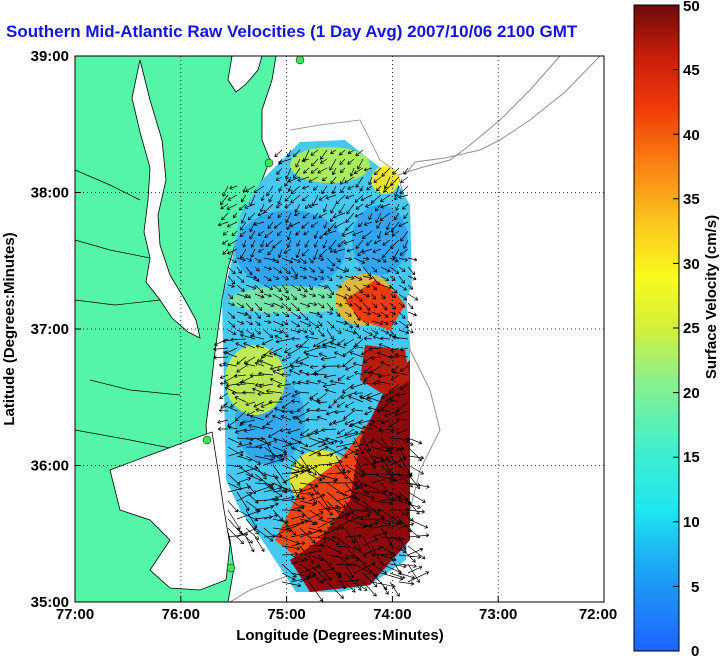 Image resolution: width=724 pixels, height=659 pixels. What do you see at coordinates (50, 329) in the screenshot?
I see `y-tick-label: 37:00` at bounding box center [50, 329].